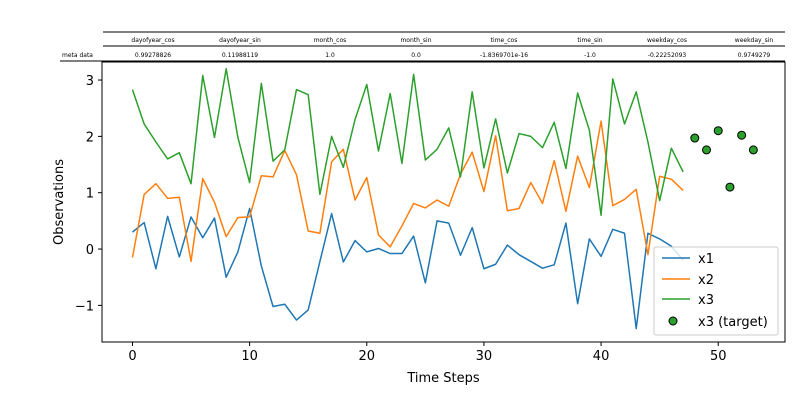  I want to click on table-value-cell: 0.0, so click(416, 55).